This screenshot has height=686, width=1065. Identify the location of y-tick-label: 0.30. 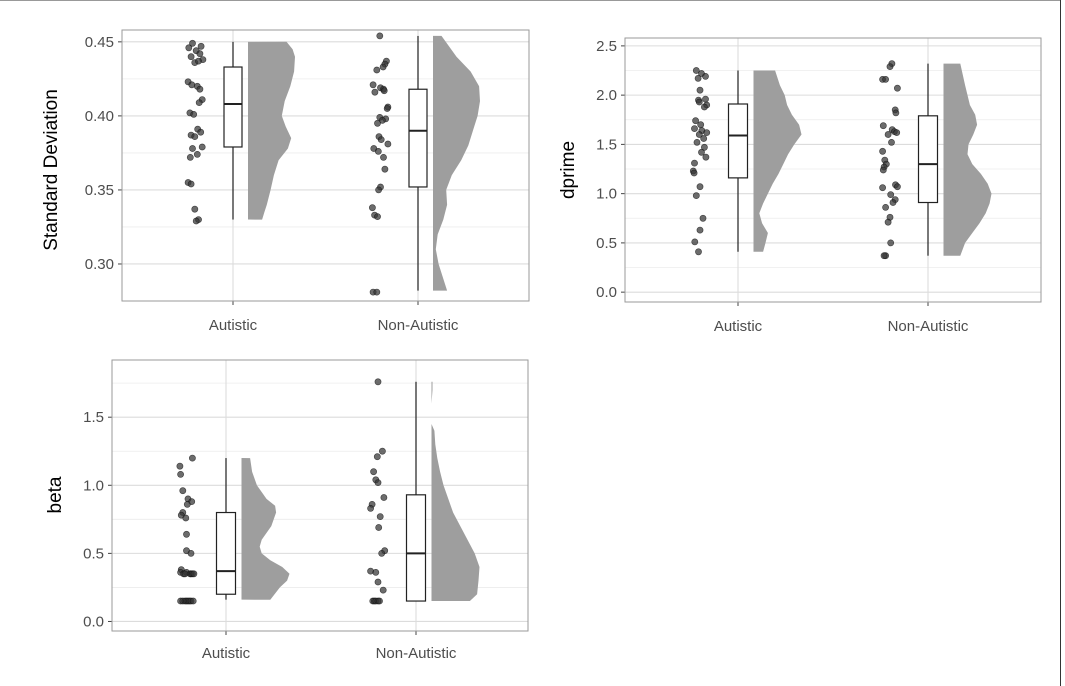
(99, 264).